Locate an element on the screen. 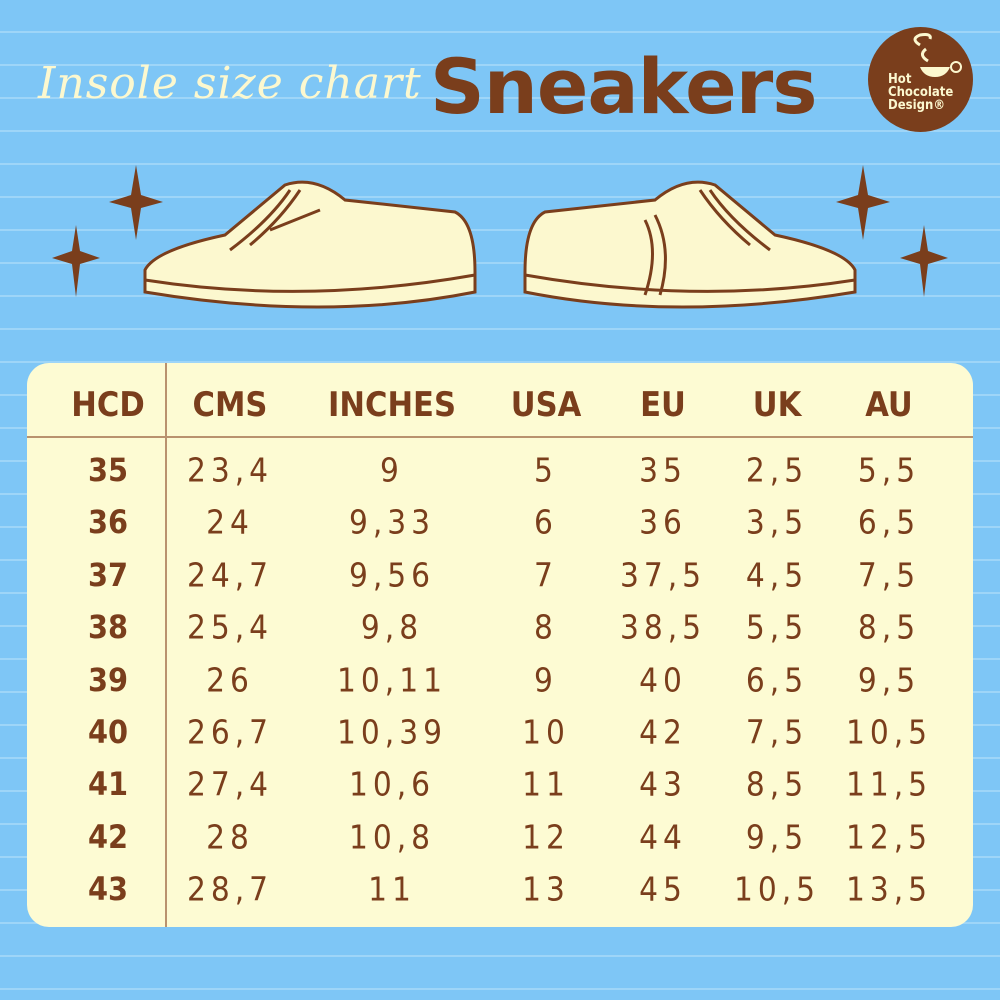 Image resolution: width=1000 pixels, height=1000 pixels. table-cell: 37,5 is located at coordinates (663, 575).